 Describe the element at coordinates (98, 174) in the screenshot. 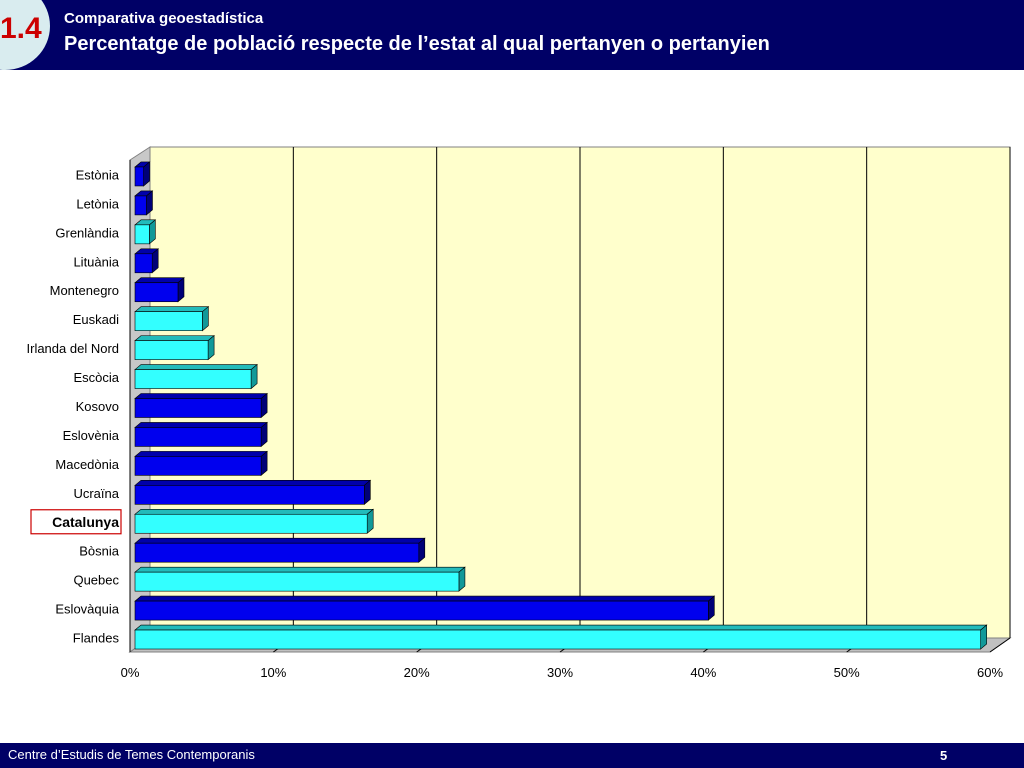

I see `y-category-label: Estònia` at that location.